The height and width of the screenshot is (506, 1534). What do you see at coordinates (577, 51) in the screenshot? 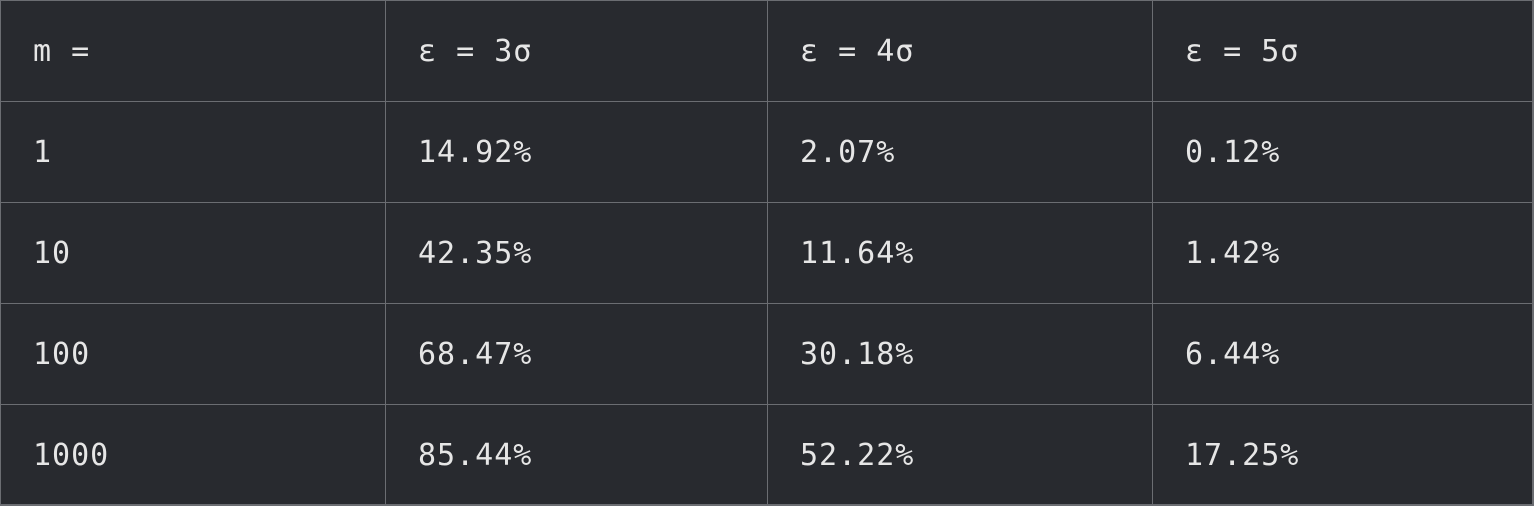
I see `header-cell-eps-3sigma: ε = 3σ` at bounding box center [577, 51].